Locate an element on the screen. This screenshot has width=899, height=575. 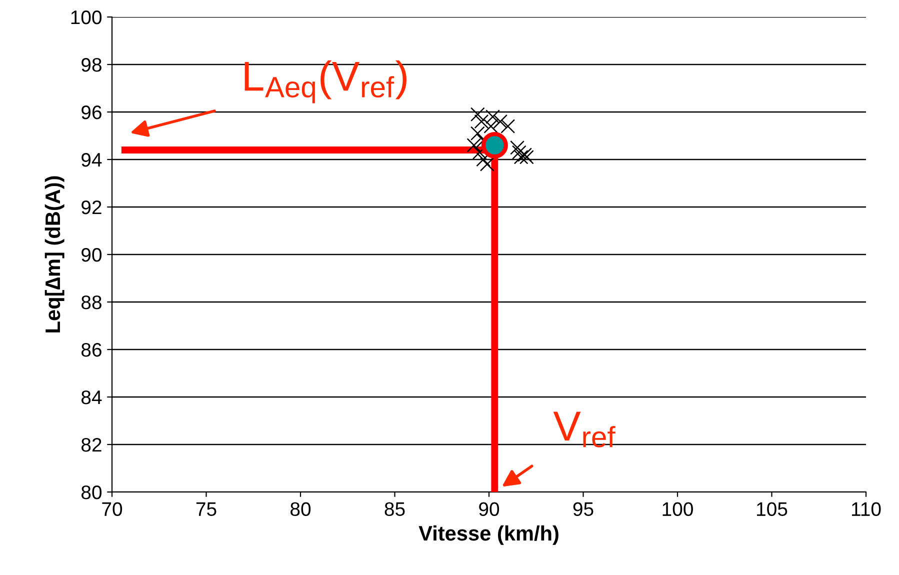
y-axis-title: Leq[∆m] (dB(A)) is located at coordinates (54, 254).